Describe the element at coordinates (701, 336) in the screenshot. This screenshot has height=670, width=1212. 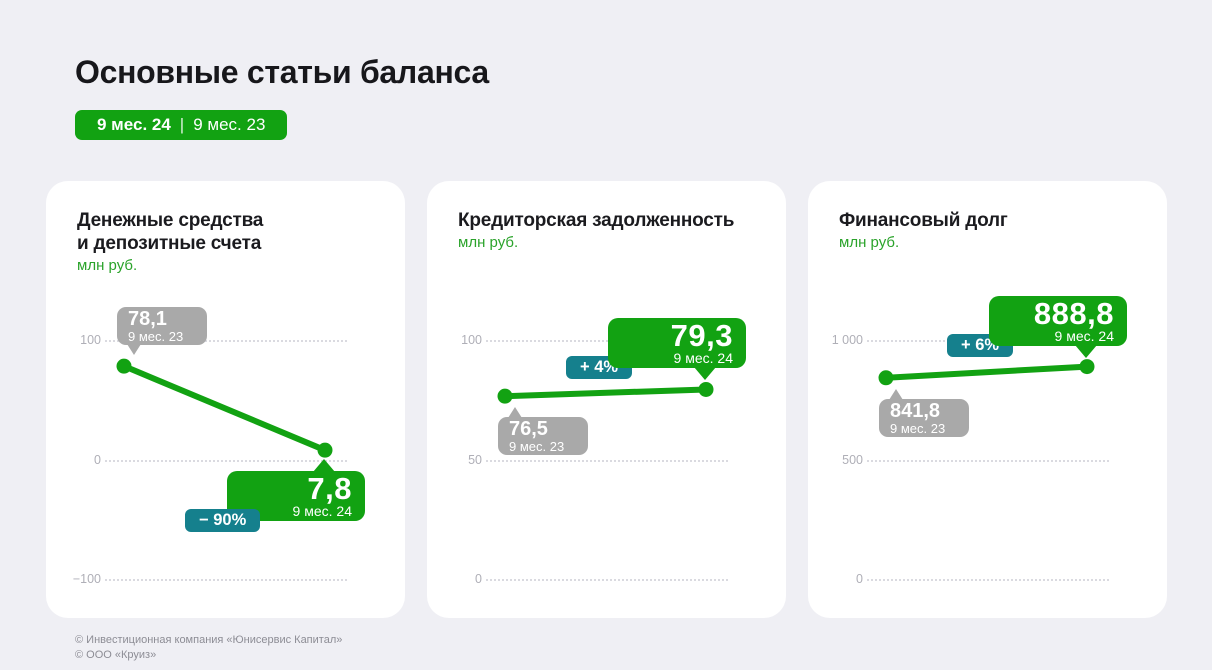
I see `tooltip-value: 79,3` at that location.